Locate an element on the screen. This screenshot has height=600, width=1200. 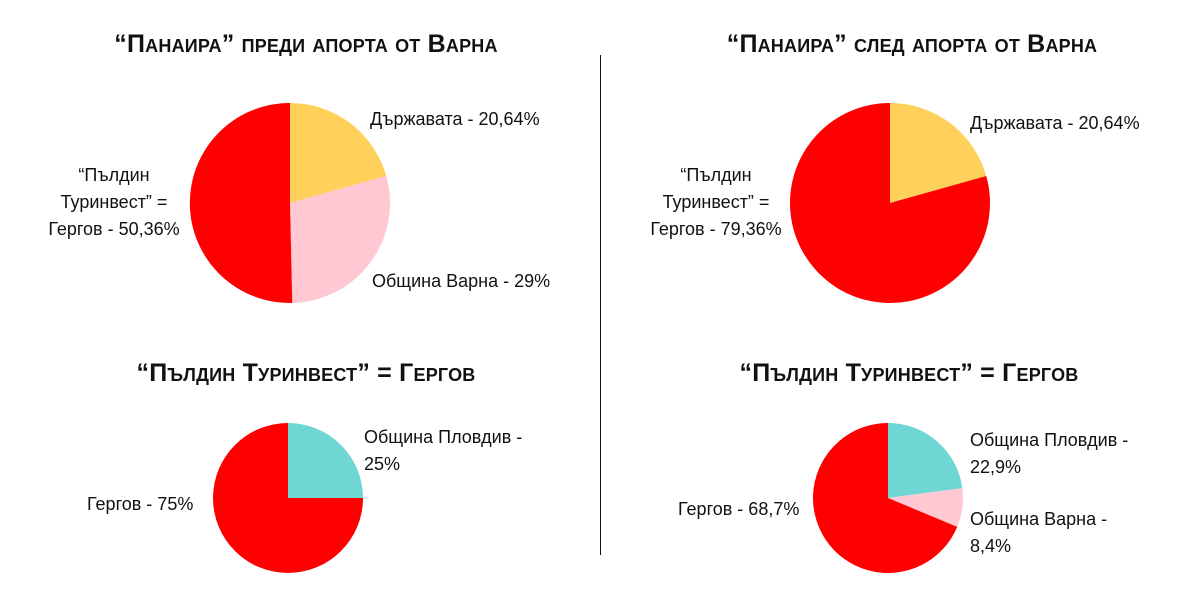
label-paldin-gergov: “Пълдин Туринвест” = Гергов - 79,36% is located at coordinates (716, 202).